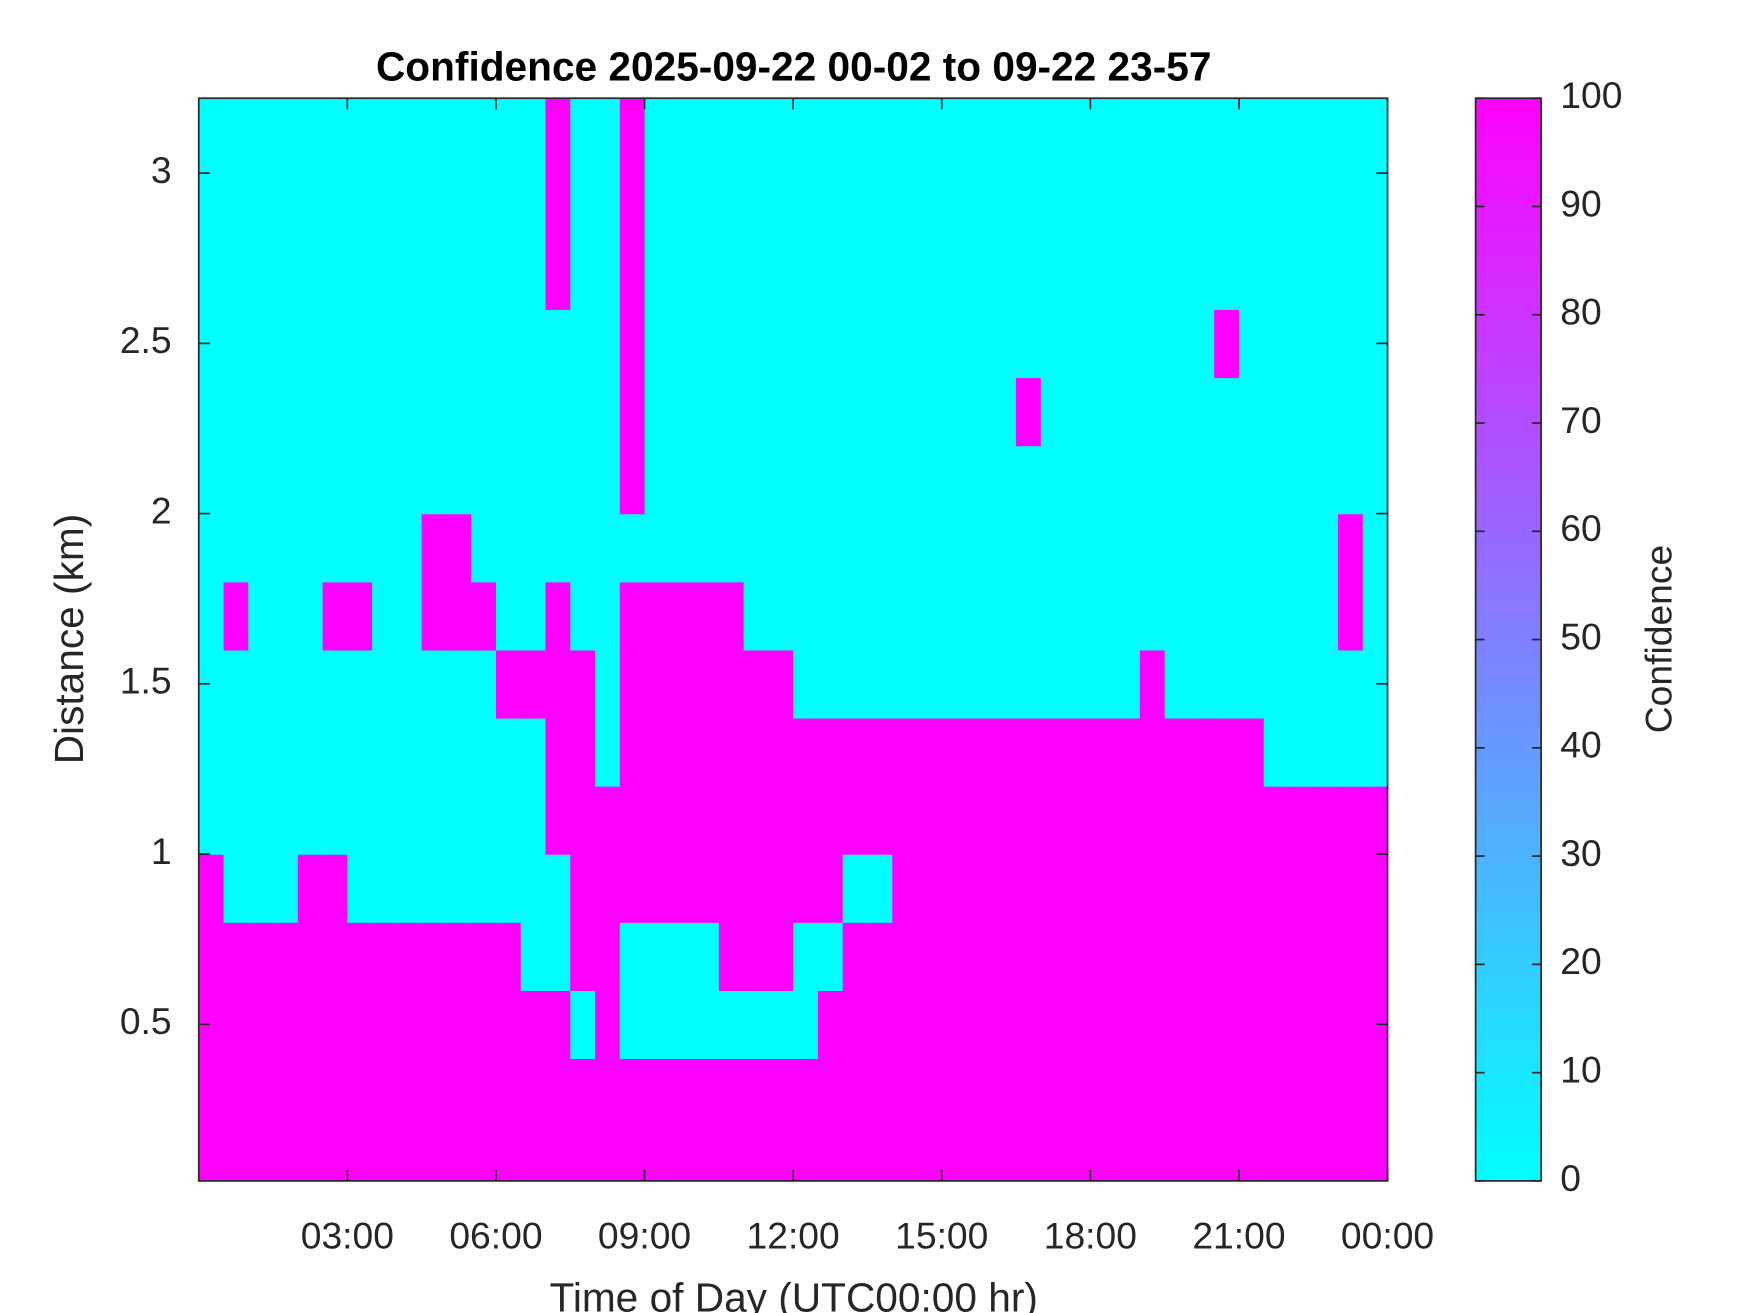 This screenshot has width=1750, height=1313. I want to click on x-tick-label: 03:00, so click(347, 1235).